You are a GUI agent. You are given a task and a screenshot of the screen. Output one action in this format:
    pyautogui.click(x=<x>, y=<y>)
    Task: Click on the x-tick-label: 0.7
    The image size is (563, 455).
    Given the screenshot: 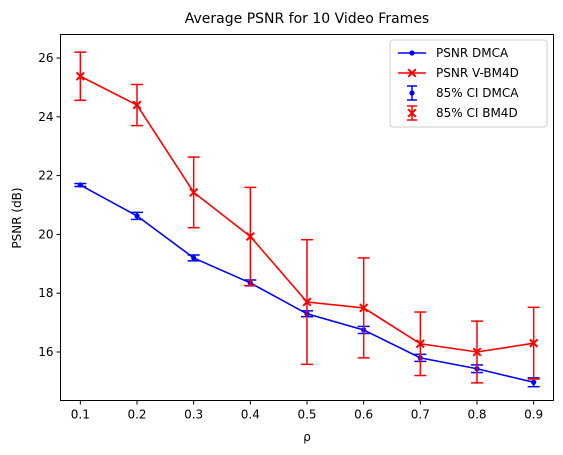 What is the action you would take?
    pyautogui.click(x=420, y=415)
    